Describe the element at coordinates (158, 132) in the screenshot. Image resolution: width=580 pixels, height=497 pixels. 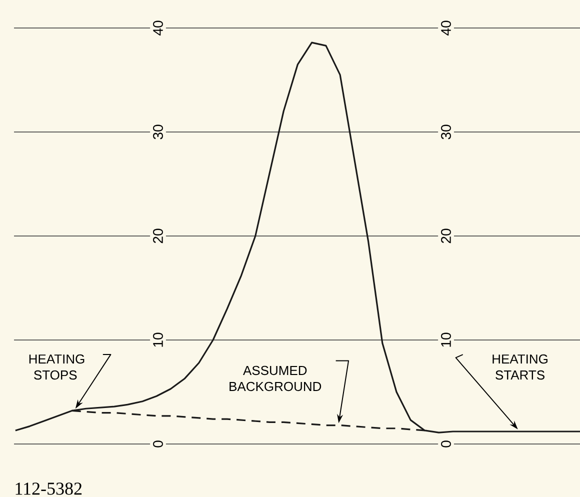
I see `y-tick-label: 30` at that location.